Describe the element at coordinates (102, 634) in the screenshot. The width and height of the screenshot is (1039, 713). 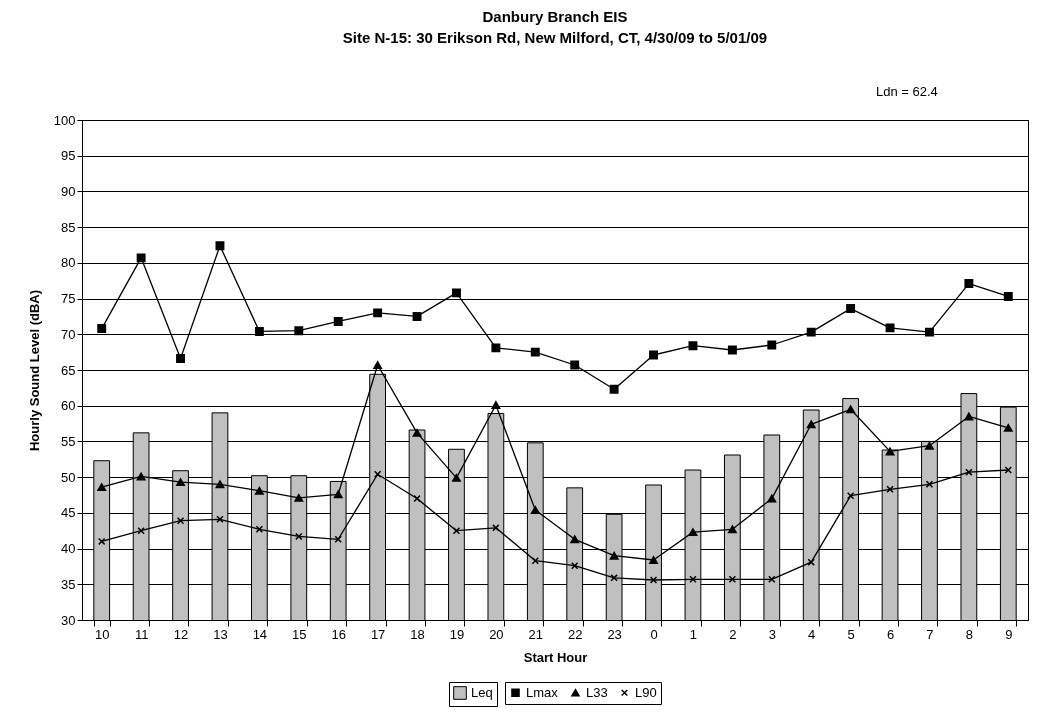
I see `x-tick-label: 10` at that location.